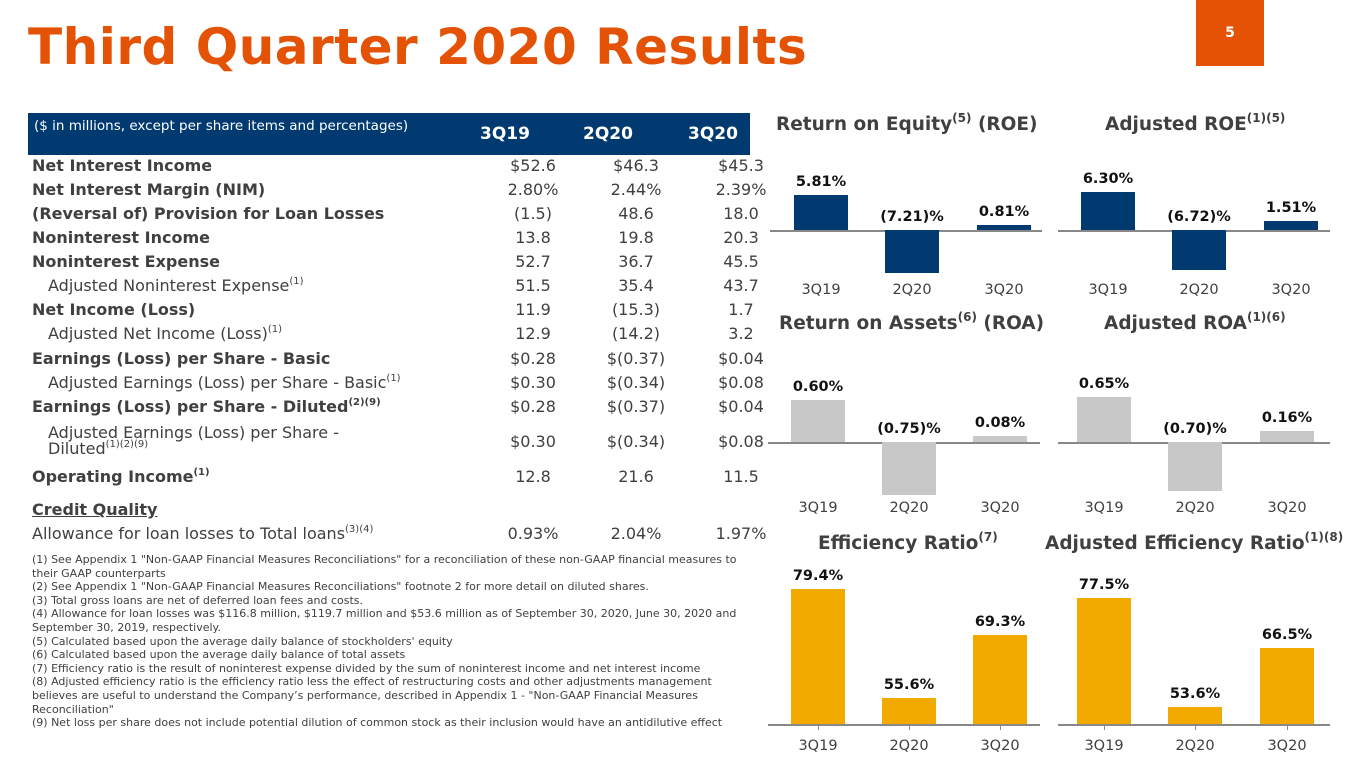 Image resolution: width=1365 pixels, height=768 pixels. What do you see at coordinates (1266, 317) in the screenshot?
I see `chart-title-footnote: (1)(6)` at bounding box center [1266, 317].